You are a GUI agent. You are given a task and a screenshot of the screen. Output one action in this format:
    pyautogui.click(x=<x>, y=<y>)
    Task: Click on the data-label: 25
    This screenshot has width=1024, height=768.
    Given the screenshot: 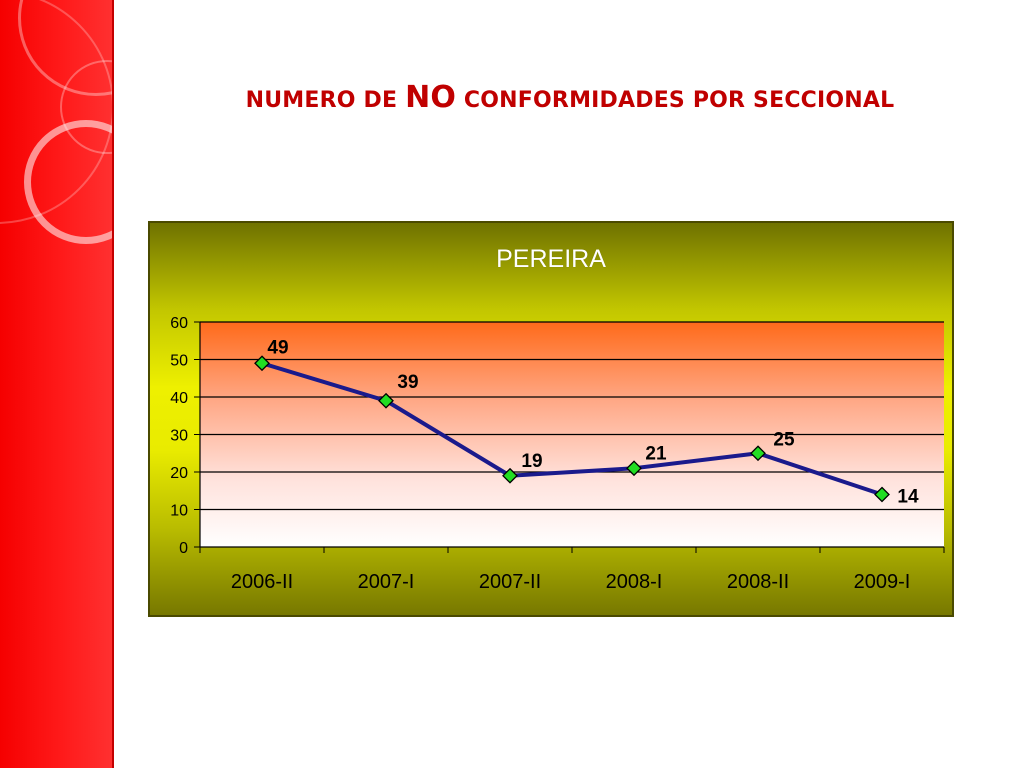 What is the action you would take?
    pyautogui.click(x=784, y=439)
    